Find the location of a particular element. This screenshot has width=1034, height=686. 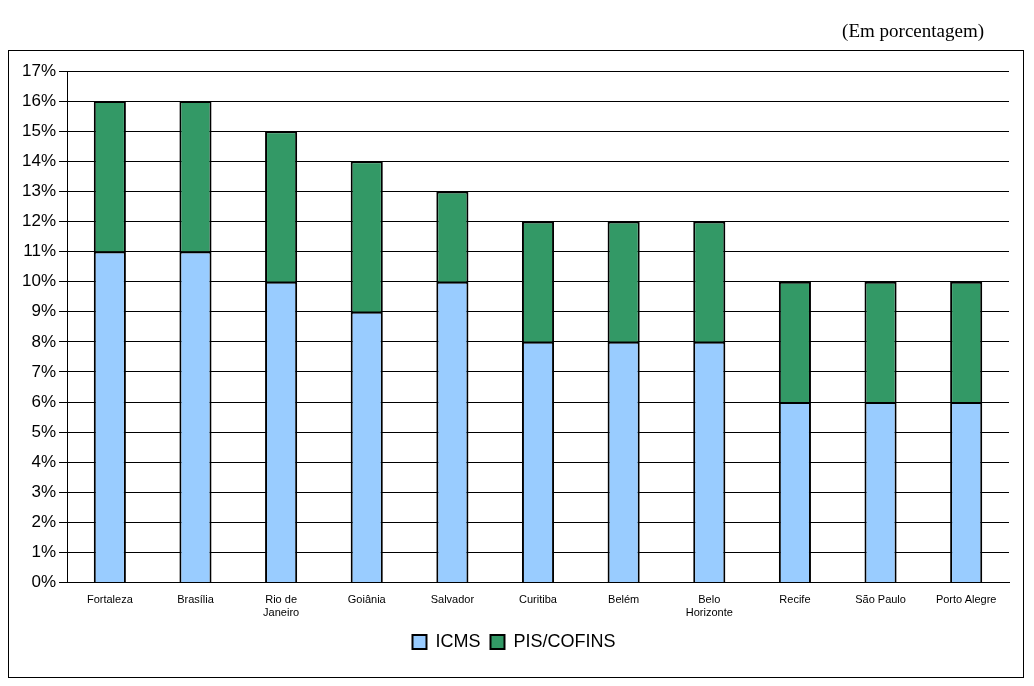

legend-label: ICMS is located at coordinates (458, 640).